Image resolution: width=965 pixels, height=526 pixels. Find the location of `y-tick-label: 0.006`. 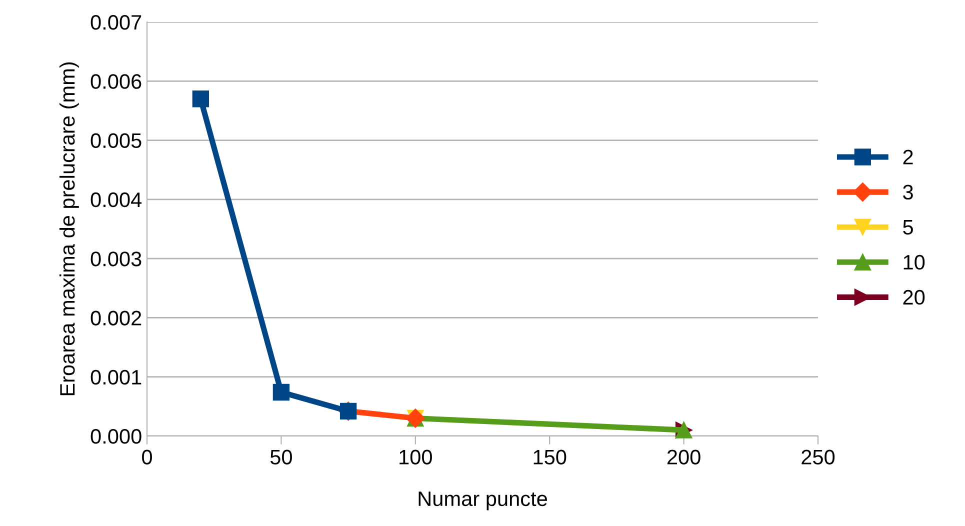

y-tick-label: 0.006 is located at coordinates (116, 81).